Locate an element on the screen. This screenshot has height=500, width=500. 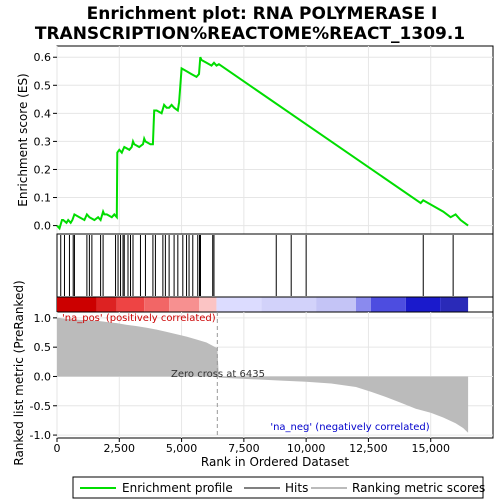
hits-panel is located at coordinates (275, 265).